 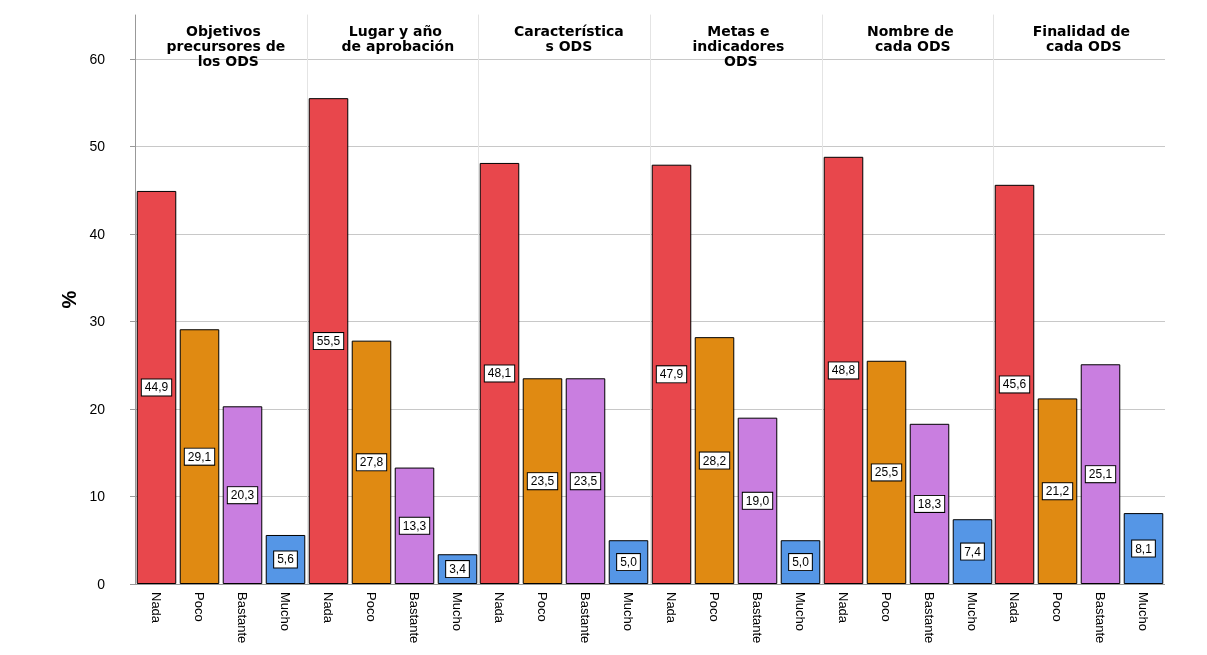 What do you see at coordinates (226, 45) in the screenshot?
I see `text: Objetivos precursores de los ODS` at bounding box center [226, 45].